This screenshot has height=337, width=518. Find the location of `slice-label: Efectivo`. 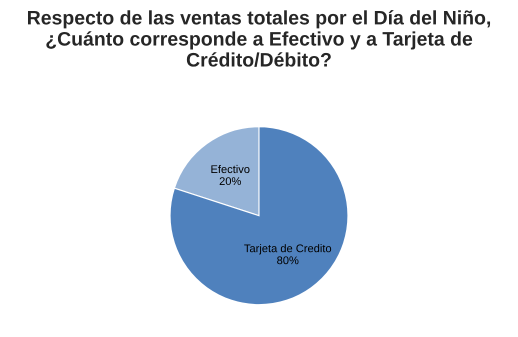

slice-label: Efectivo is located at coordinates (230, 169).